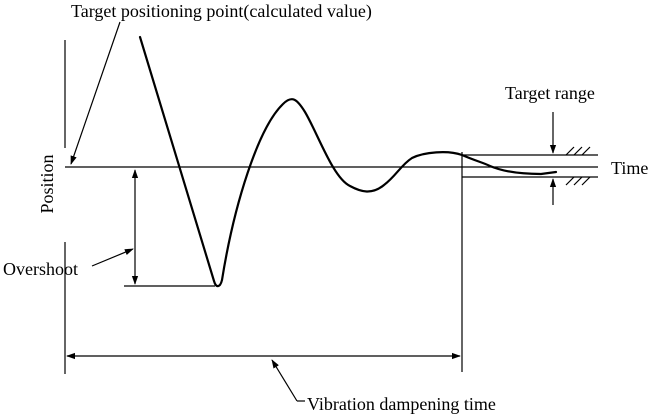  What do you see at coordinates (40, 269) in the screenshot?
I see `overshoot-label: Overshoot` at bounding box center [40, 269].